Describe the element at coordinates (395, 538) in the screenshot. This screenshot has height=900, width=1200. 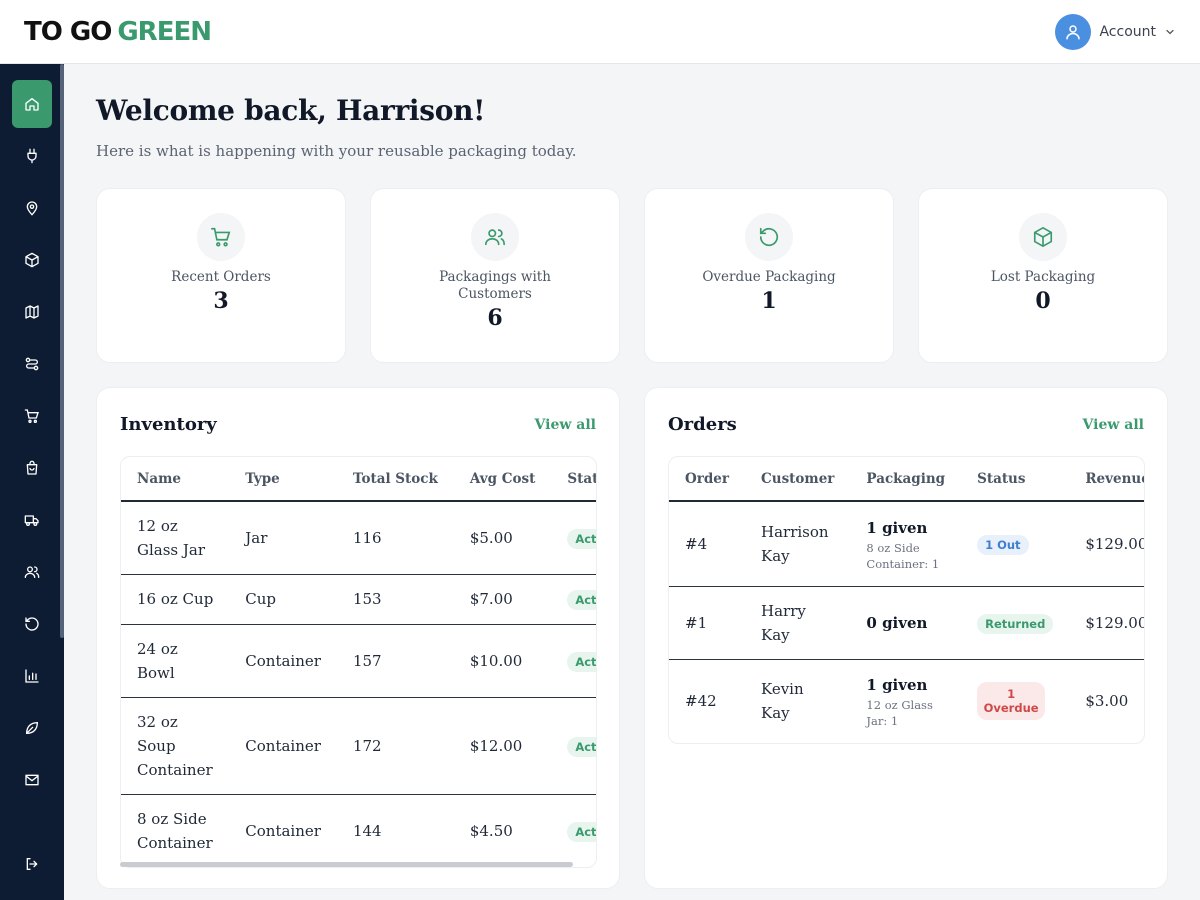
I see `cell-stock: 116` at that location.